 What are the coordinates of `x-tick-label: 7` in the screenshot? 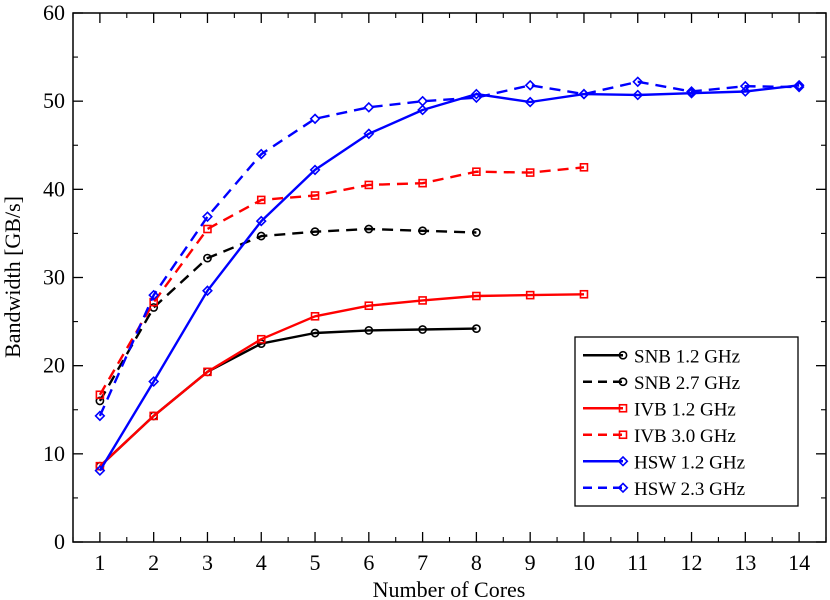 It's located at (422, 562).